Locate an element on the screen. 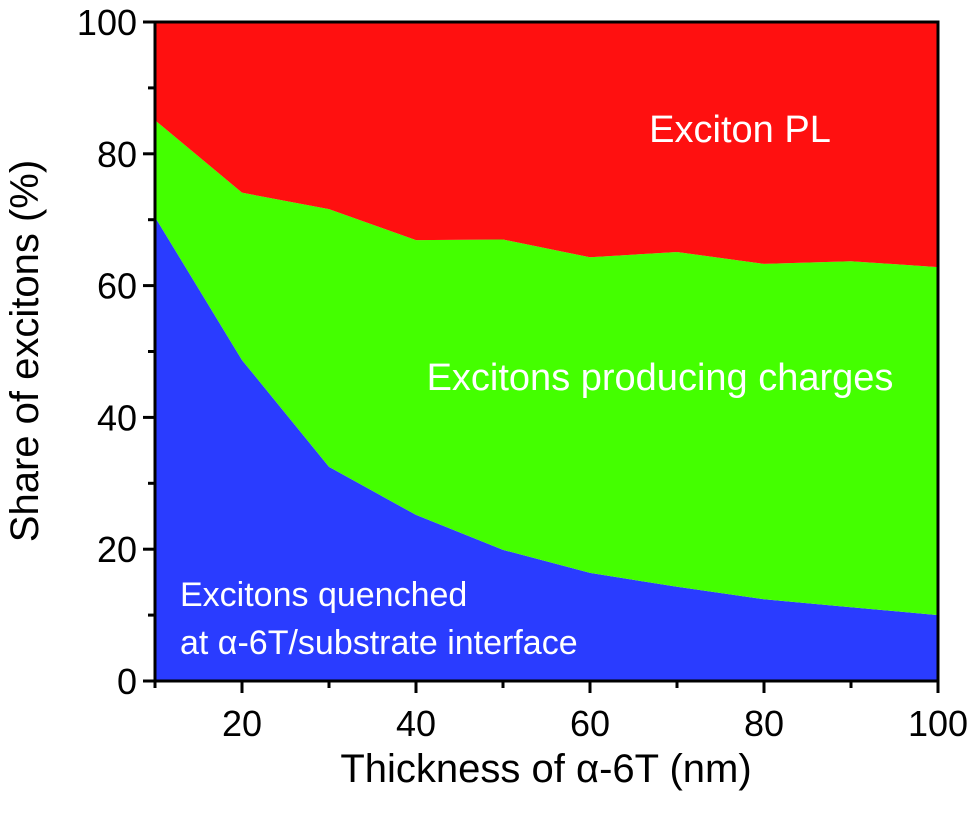  x-axis-label: Thickness of α-6T (nm) is located at coordinates (545, 769).